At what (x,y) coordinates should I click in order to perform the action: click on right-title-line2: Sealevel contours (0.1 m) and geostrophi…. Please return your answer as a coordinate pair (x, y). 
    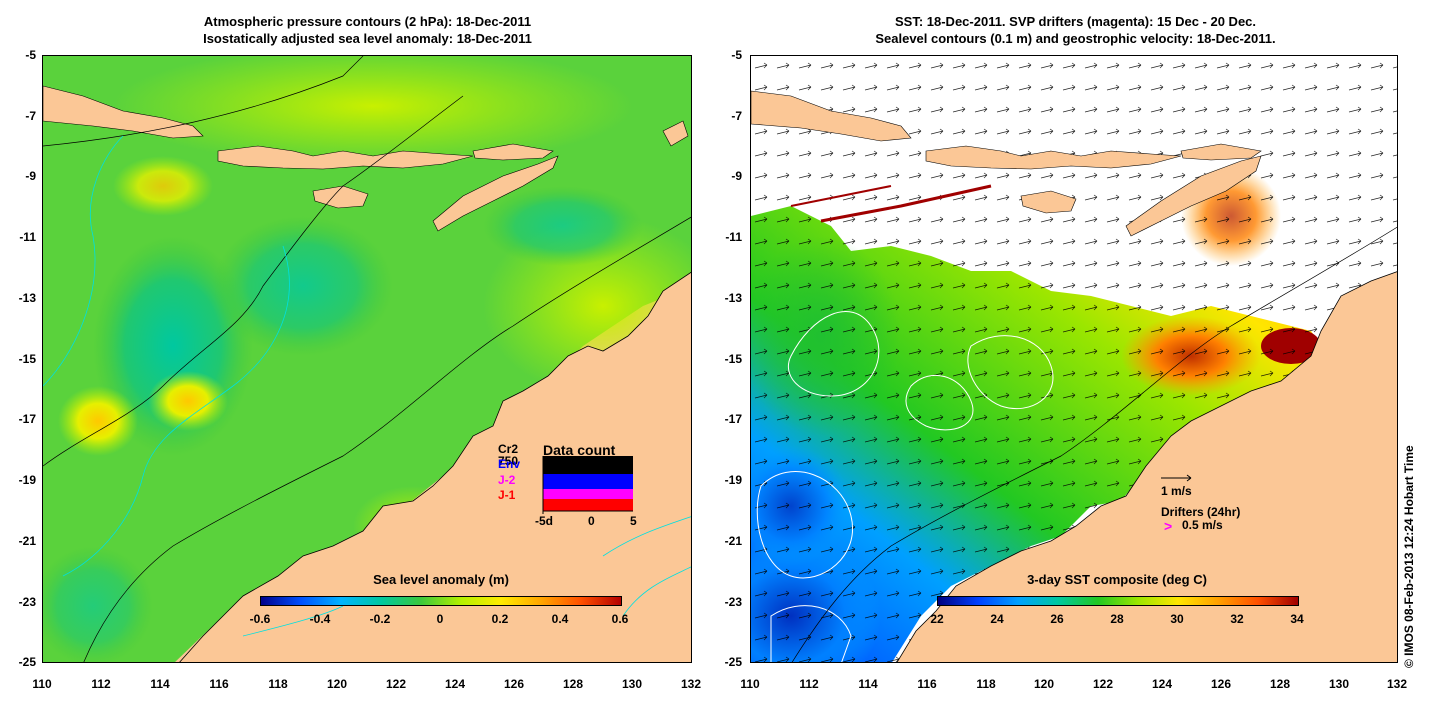
    Looking at the image, I should click on (1075, 38).